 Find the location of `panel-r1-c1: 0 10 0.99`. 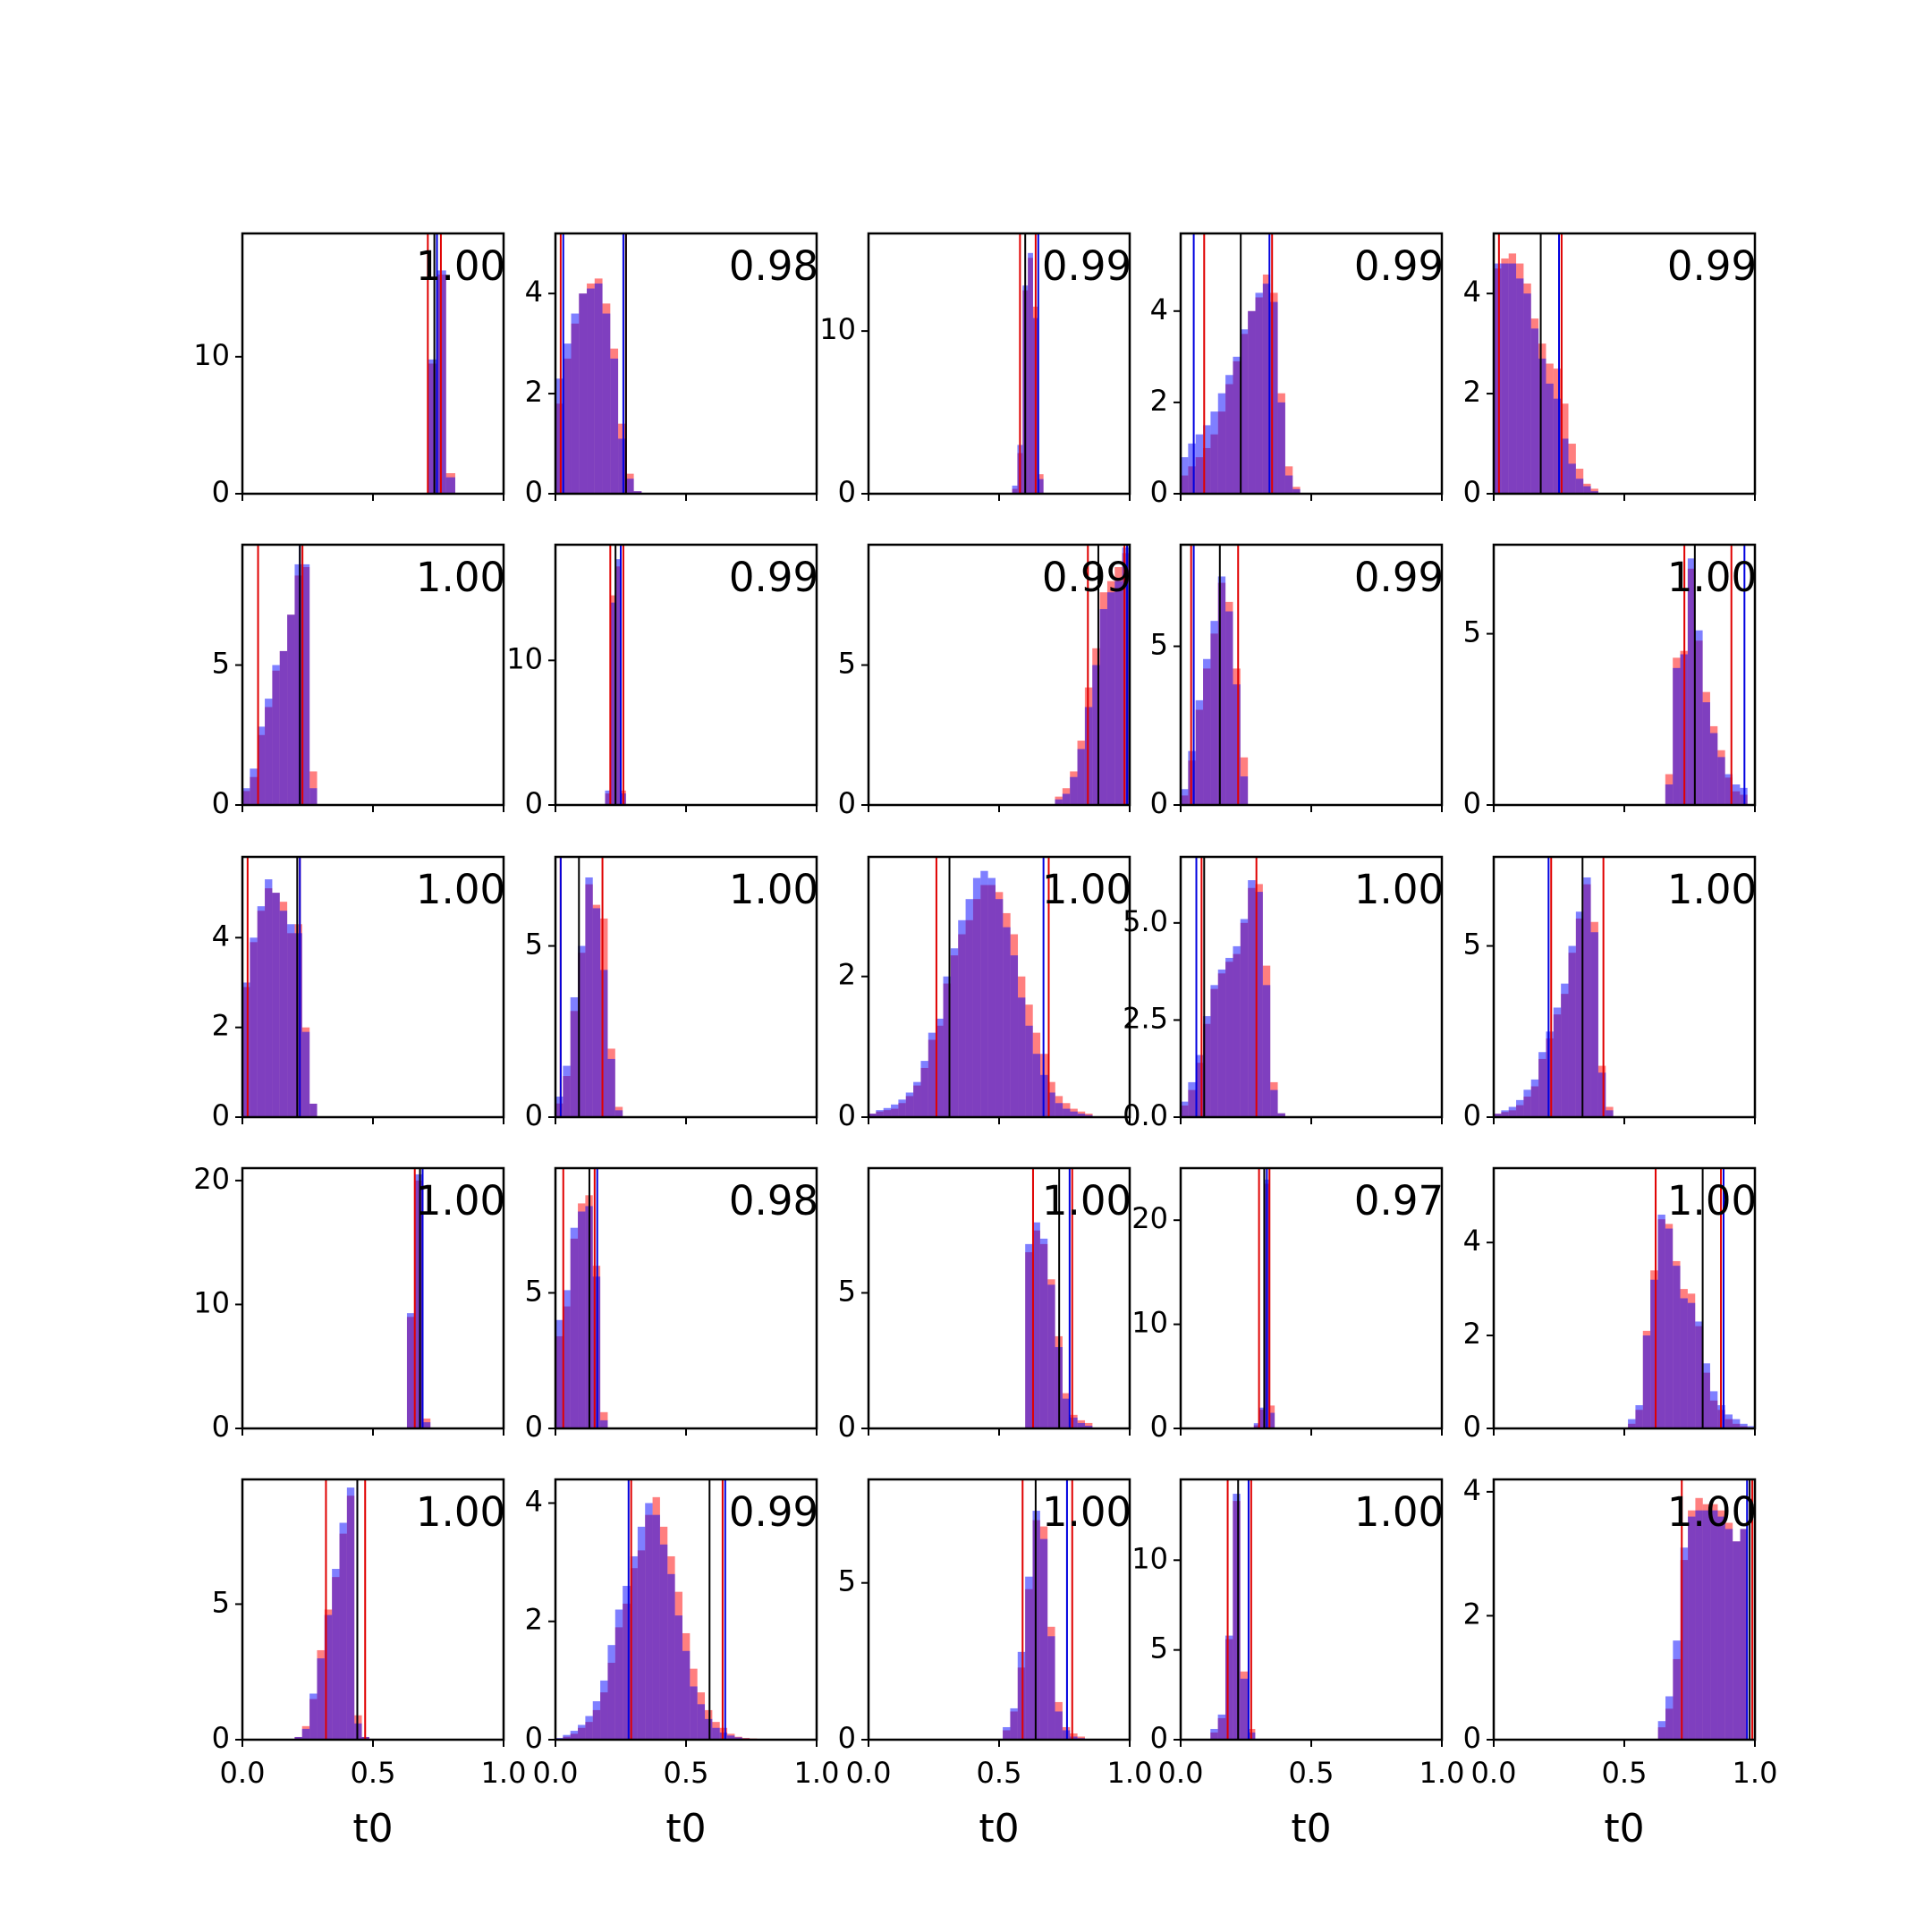

panel-r1-c1: 0 10 0.99 is located at coordinates (662, 681).